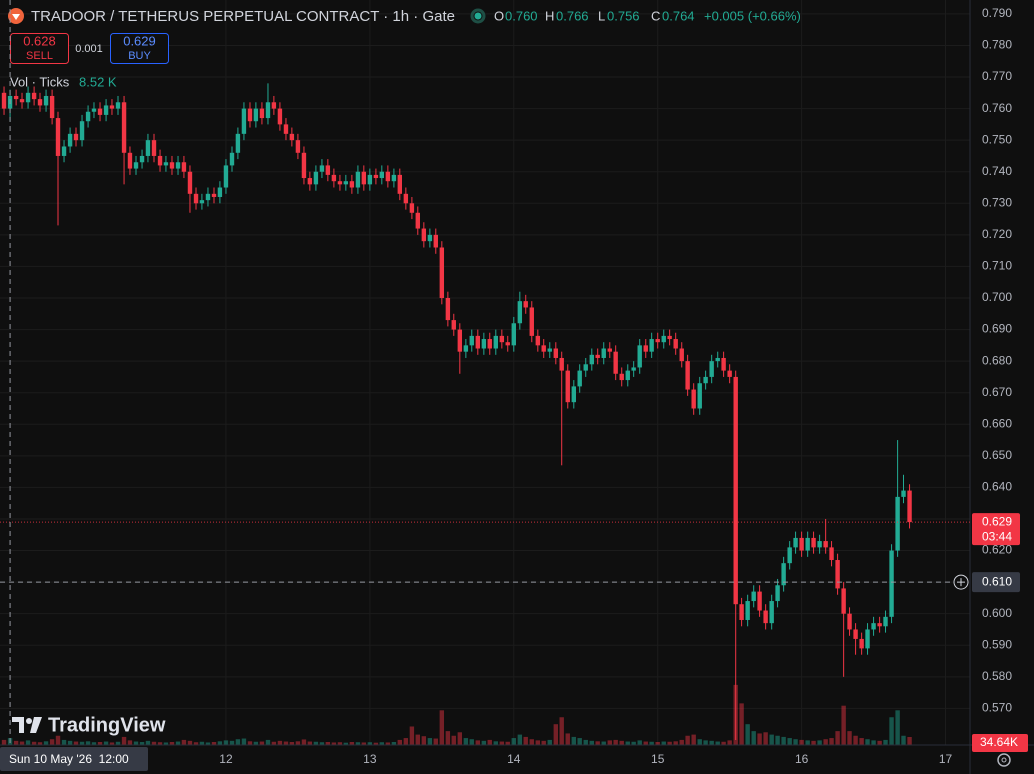 The image size is (1034, 774). I want to click on crosshair-x-box, so click(74, 759).